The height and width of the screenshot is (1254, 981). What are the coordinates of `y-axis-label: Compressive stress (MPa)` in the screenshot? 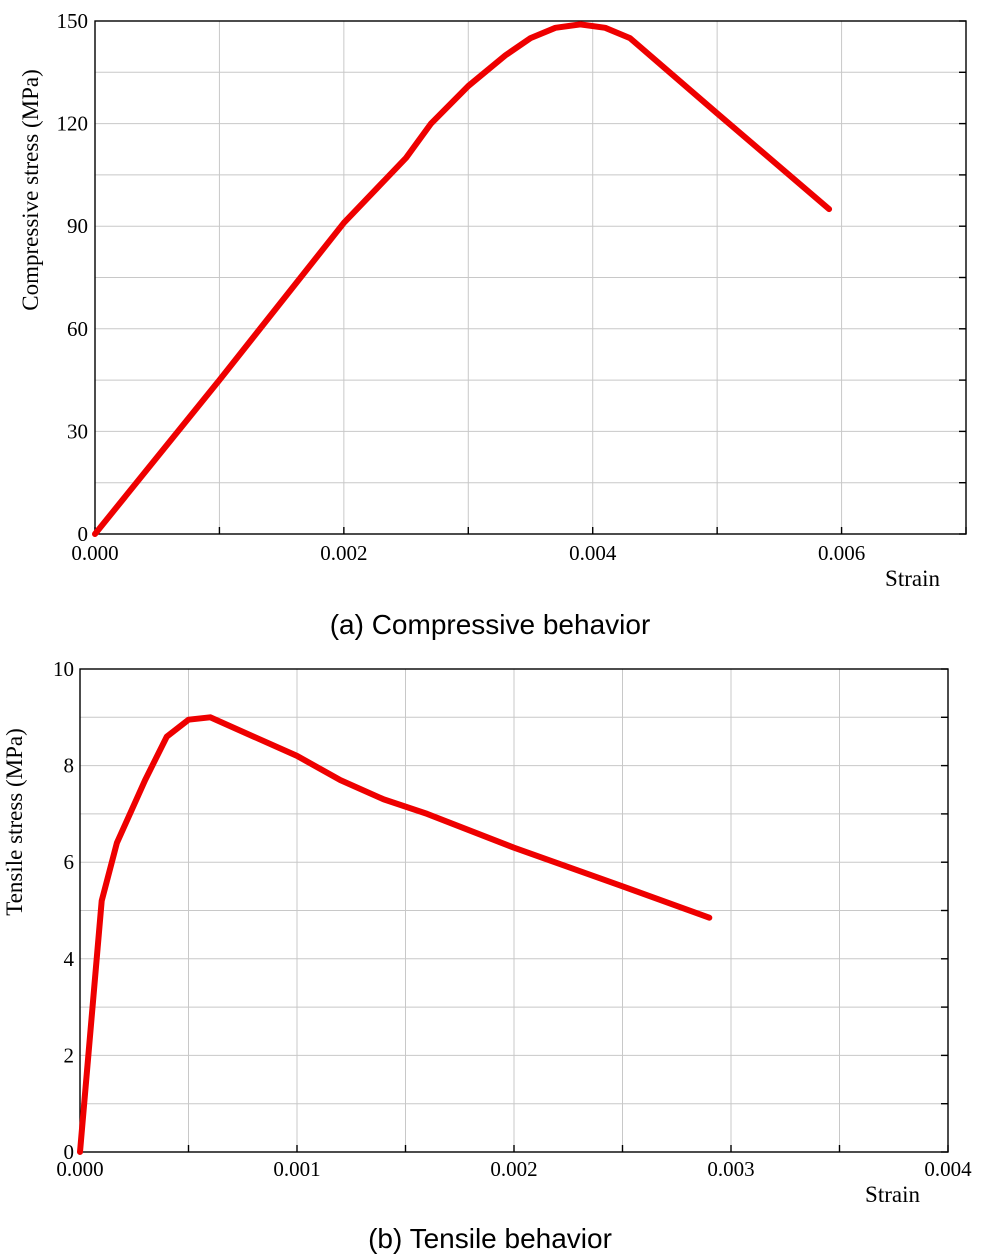 It's located at (30, 189).